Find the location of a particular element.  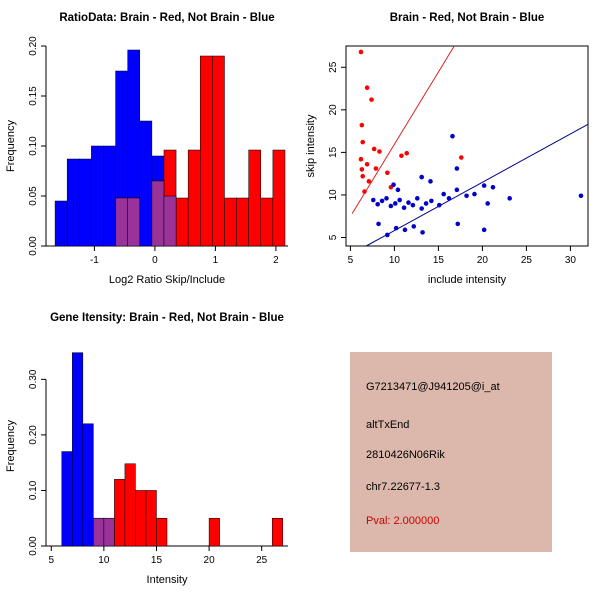

pval-text: Pval: 2.000000 is located at coordinates (403, 521).